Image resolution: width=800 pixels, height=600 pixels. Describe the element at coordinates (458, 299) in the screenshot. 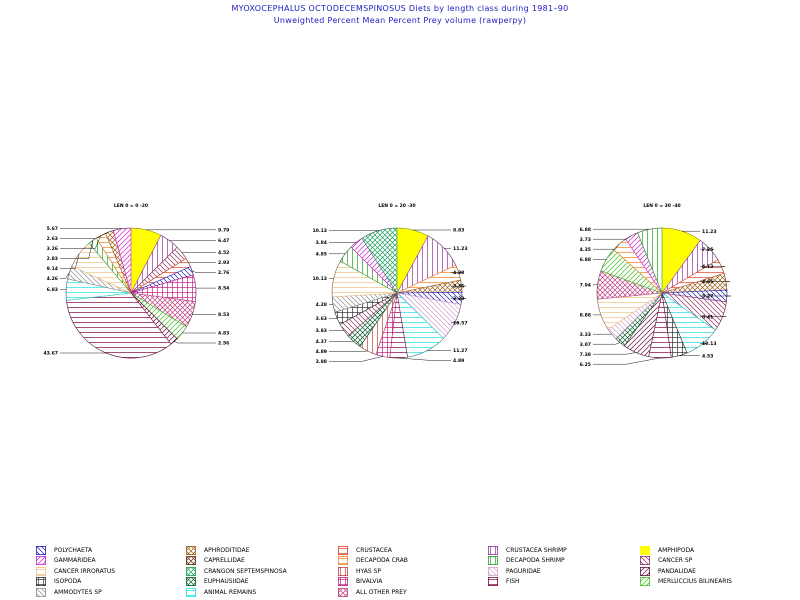

I see `data-label: 3.38` at that location.